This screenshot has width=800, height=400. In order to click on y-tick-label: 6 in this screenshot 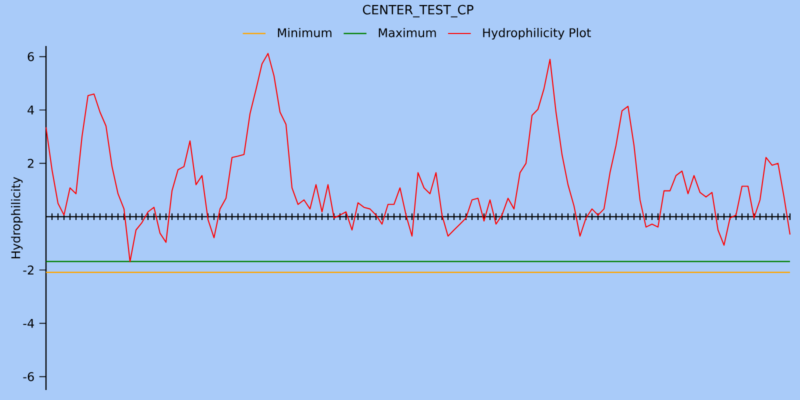, I will do `click(31, 57)`.